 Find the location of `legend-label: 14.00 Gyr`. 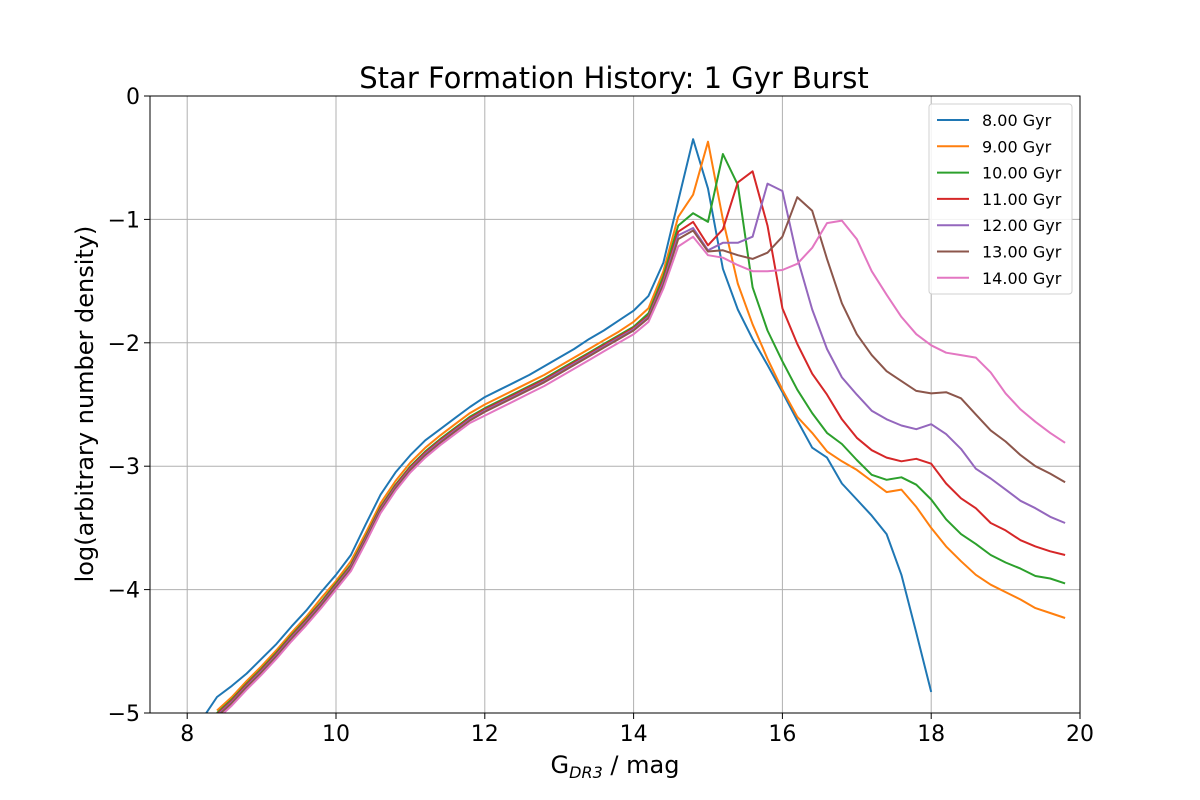

legend-label: 14.00 Gyr is located at coordinates (1022, 278).